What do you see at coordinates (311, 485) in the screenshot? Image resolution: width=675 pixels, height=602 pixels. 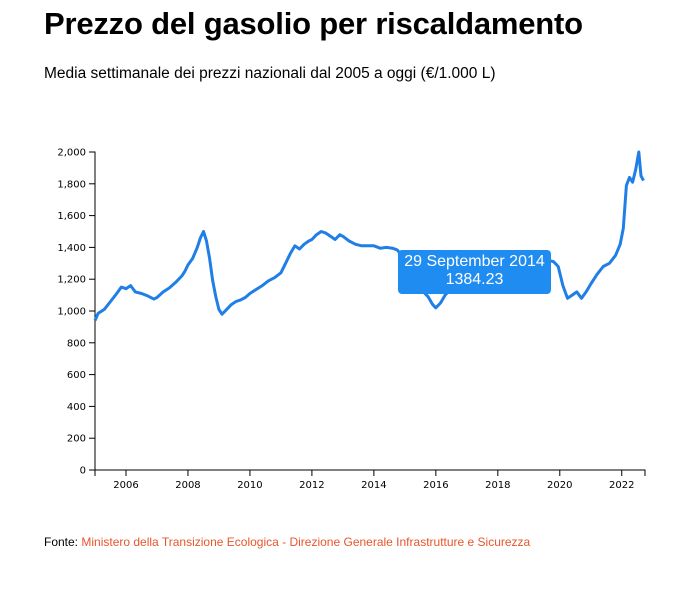 I see `x-tick-label: 2012` at bounding box center [311, 485].